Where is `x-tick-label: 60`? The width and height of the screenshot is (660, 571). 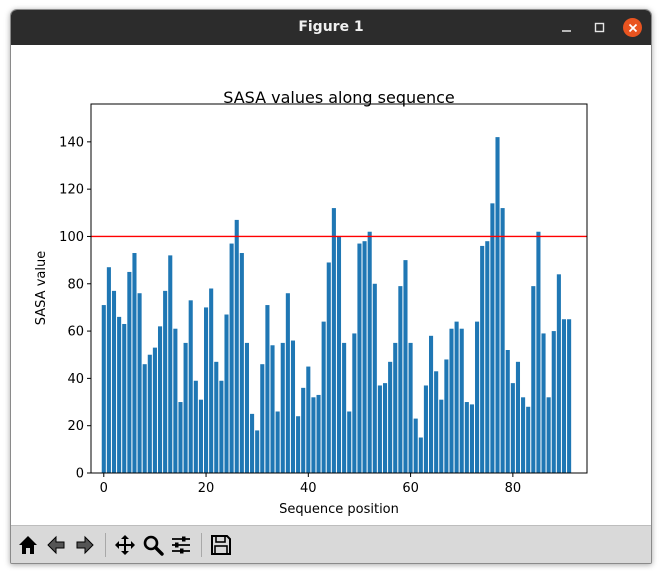
x-tick-label: 60 is located at coordinates (410, 488).